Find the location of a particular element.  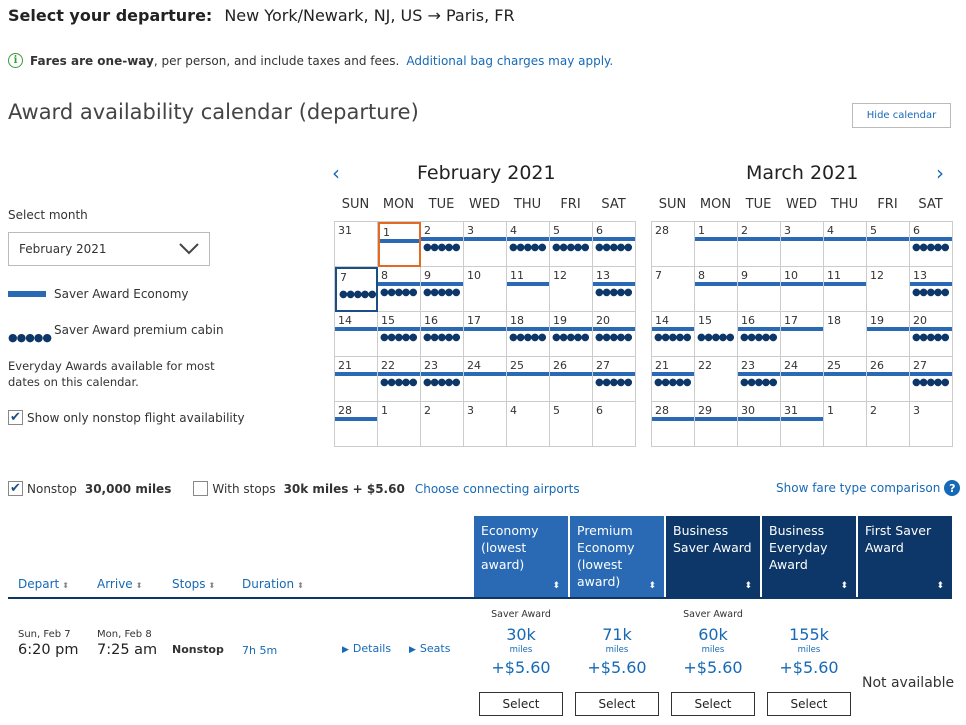

sort-depart: Depart ⬍ is located at coordinates (43, 584).